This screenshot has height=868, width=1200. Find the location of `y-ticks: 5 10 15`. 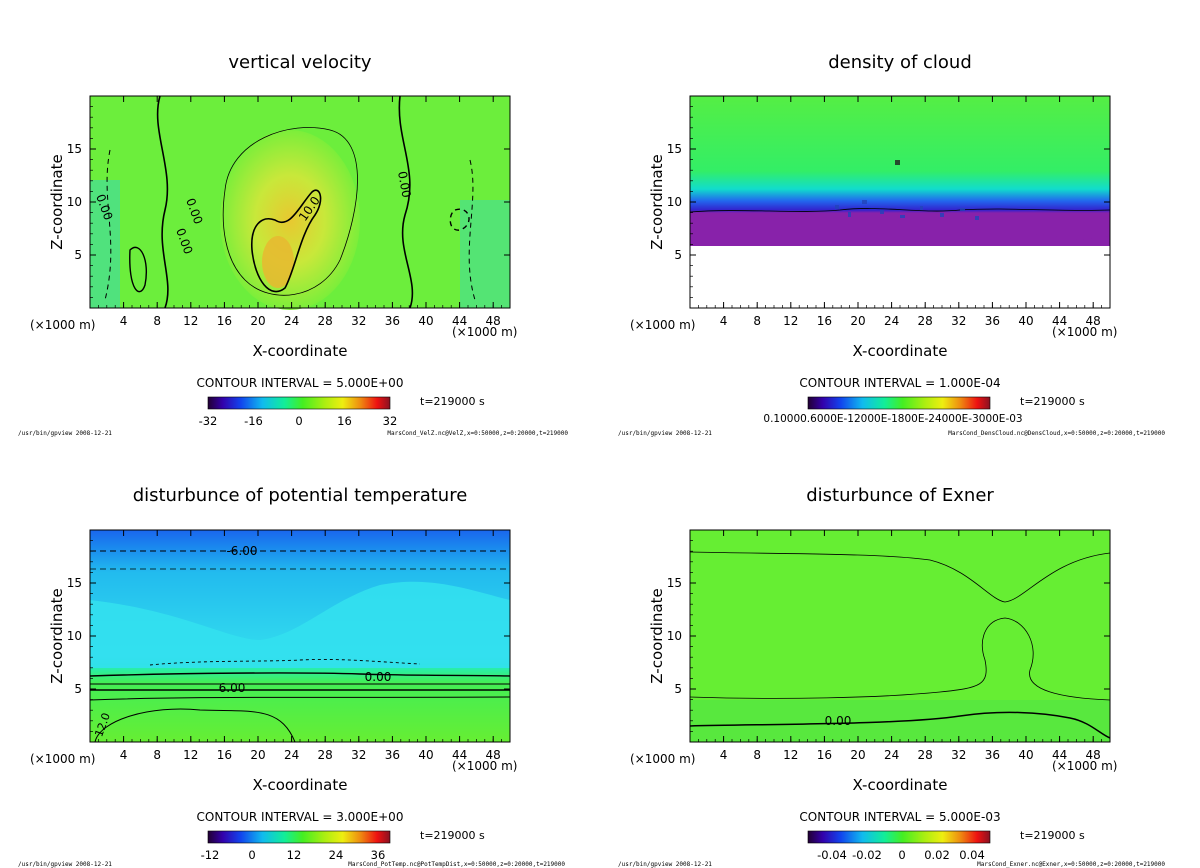

y-ticks: 5 10 15 is located at coordinates (888, 202).